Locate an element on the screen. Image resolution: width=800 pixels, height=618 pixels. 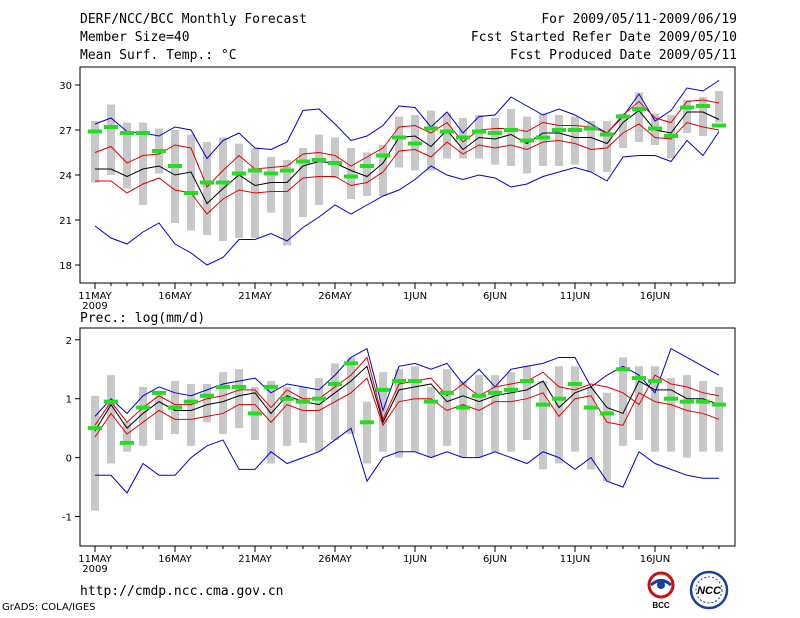
precip-max-line is located at coordinates (407, 382).